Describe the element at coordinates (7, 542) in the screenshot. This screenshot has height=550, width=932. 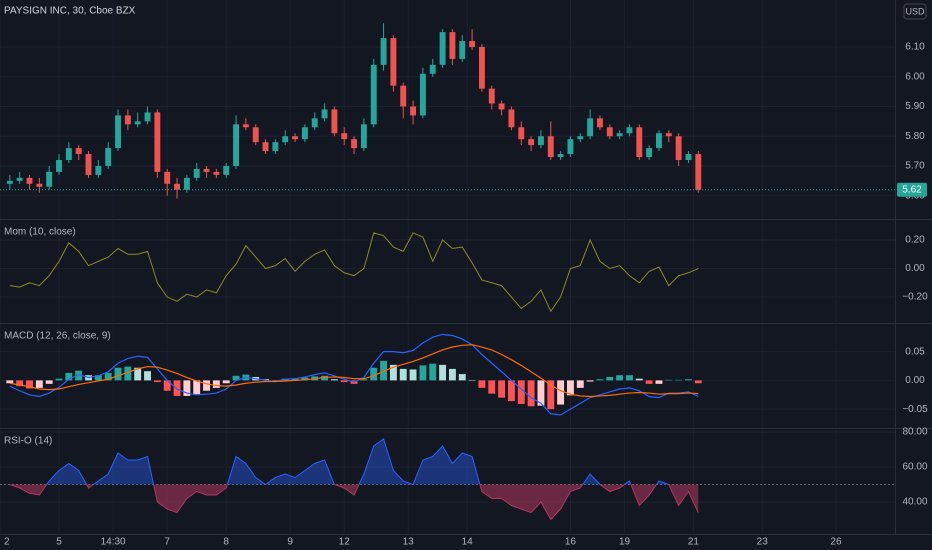
I see `x-tick-label: 2` at that location.